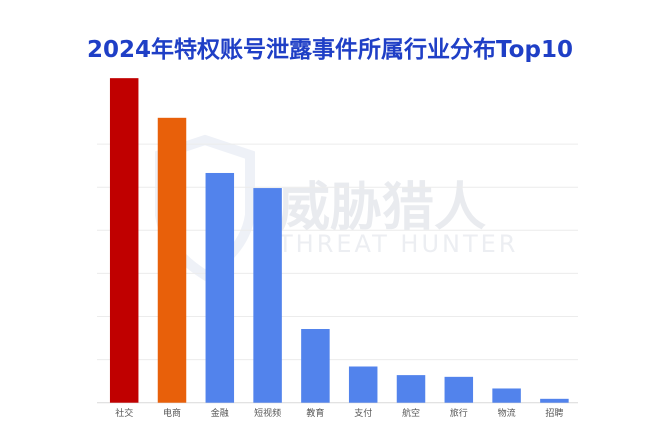 This screenshot has width=660, height=424. Describe the element at coordinates (315, 413) in the screenshot. I see `x-tick-label: 教育` at that location.